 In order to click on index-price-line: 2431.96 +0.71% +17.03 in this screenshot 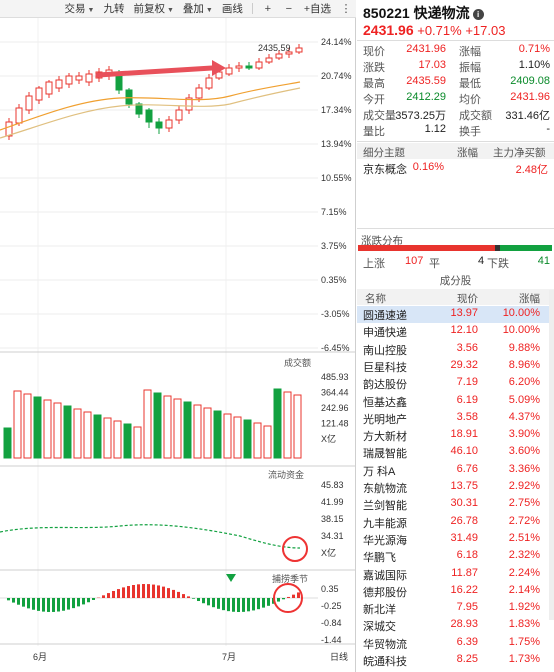, I will do `click(434, 30)`.